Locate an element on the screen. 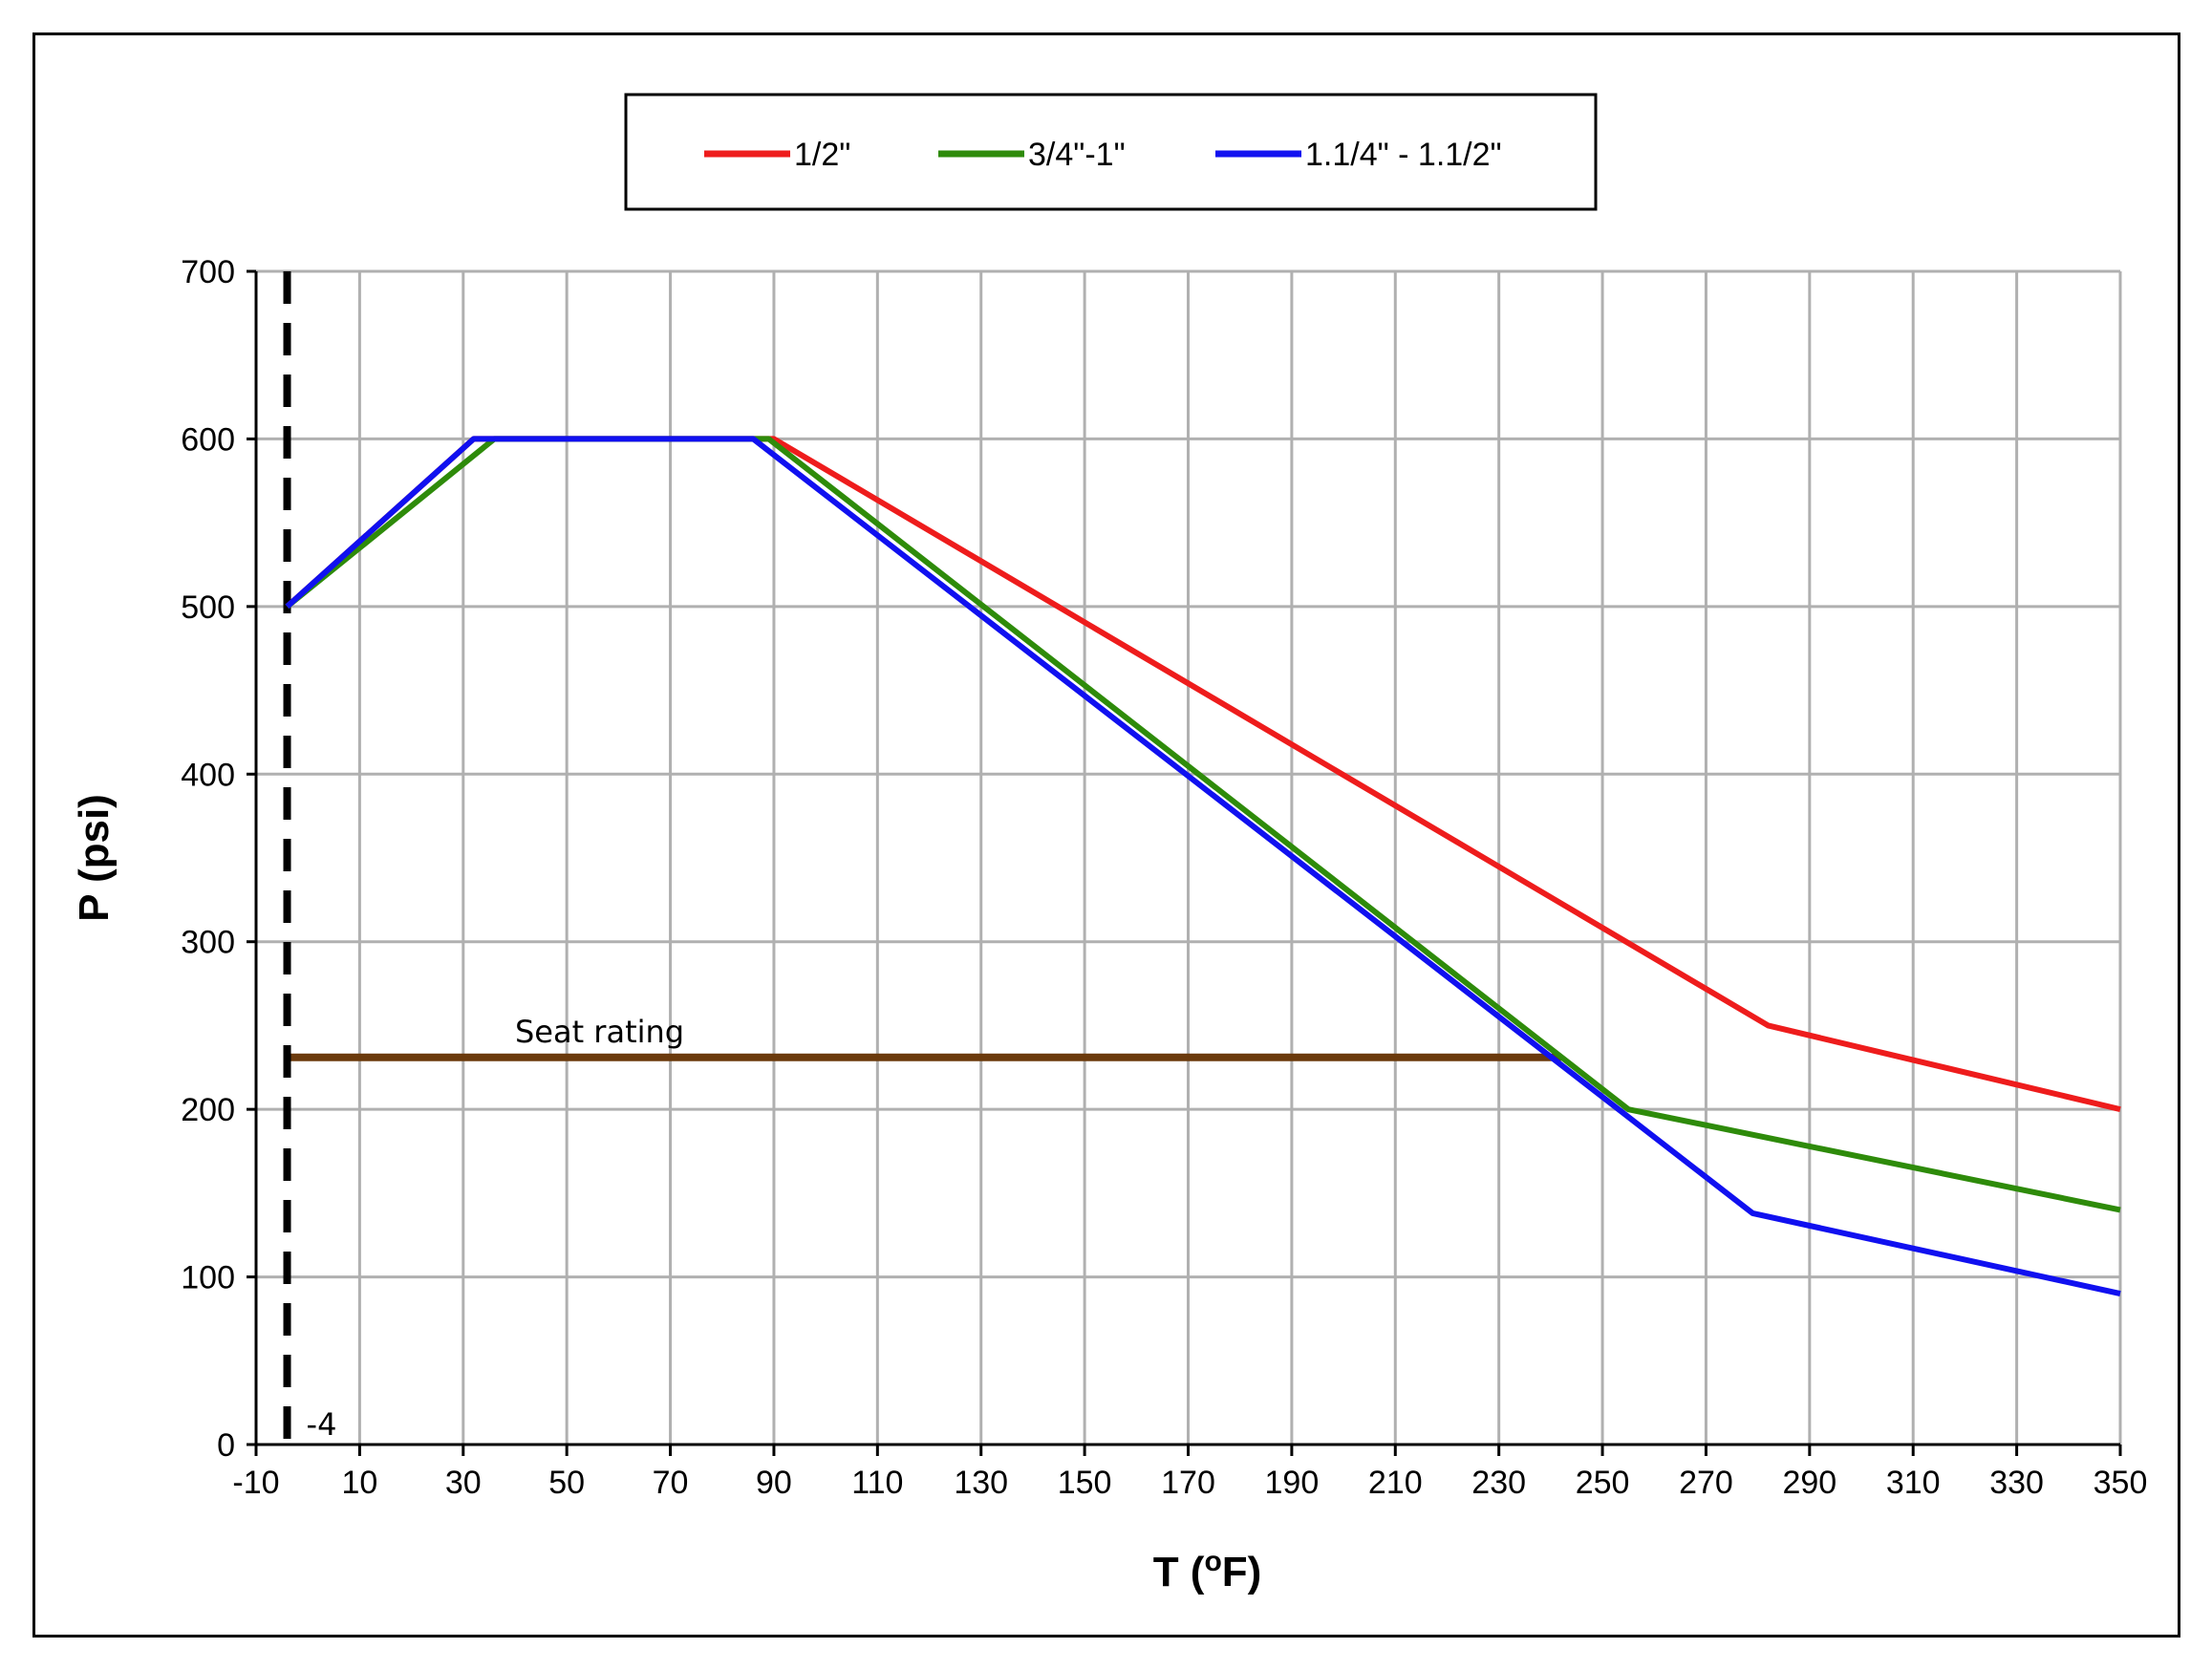  x-tick-label: 210 is located at coordinates (1395, 1483).